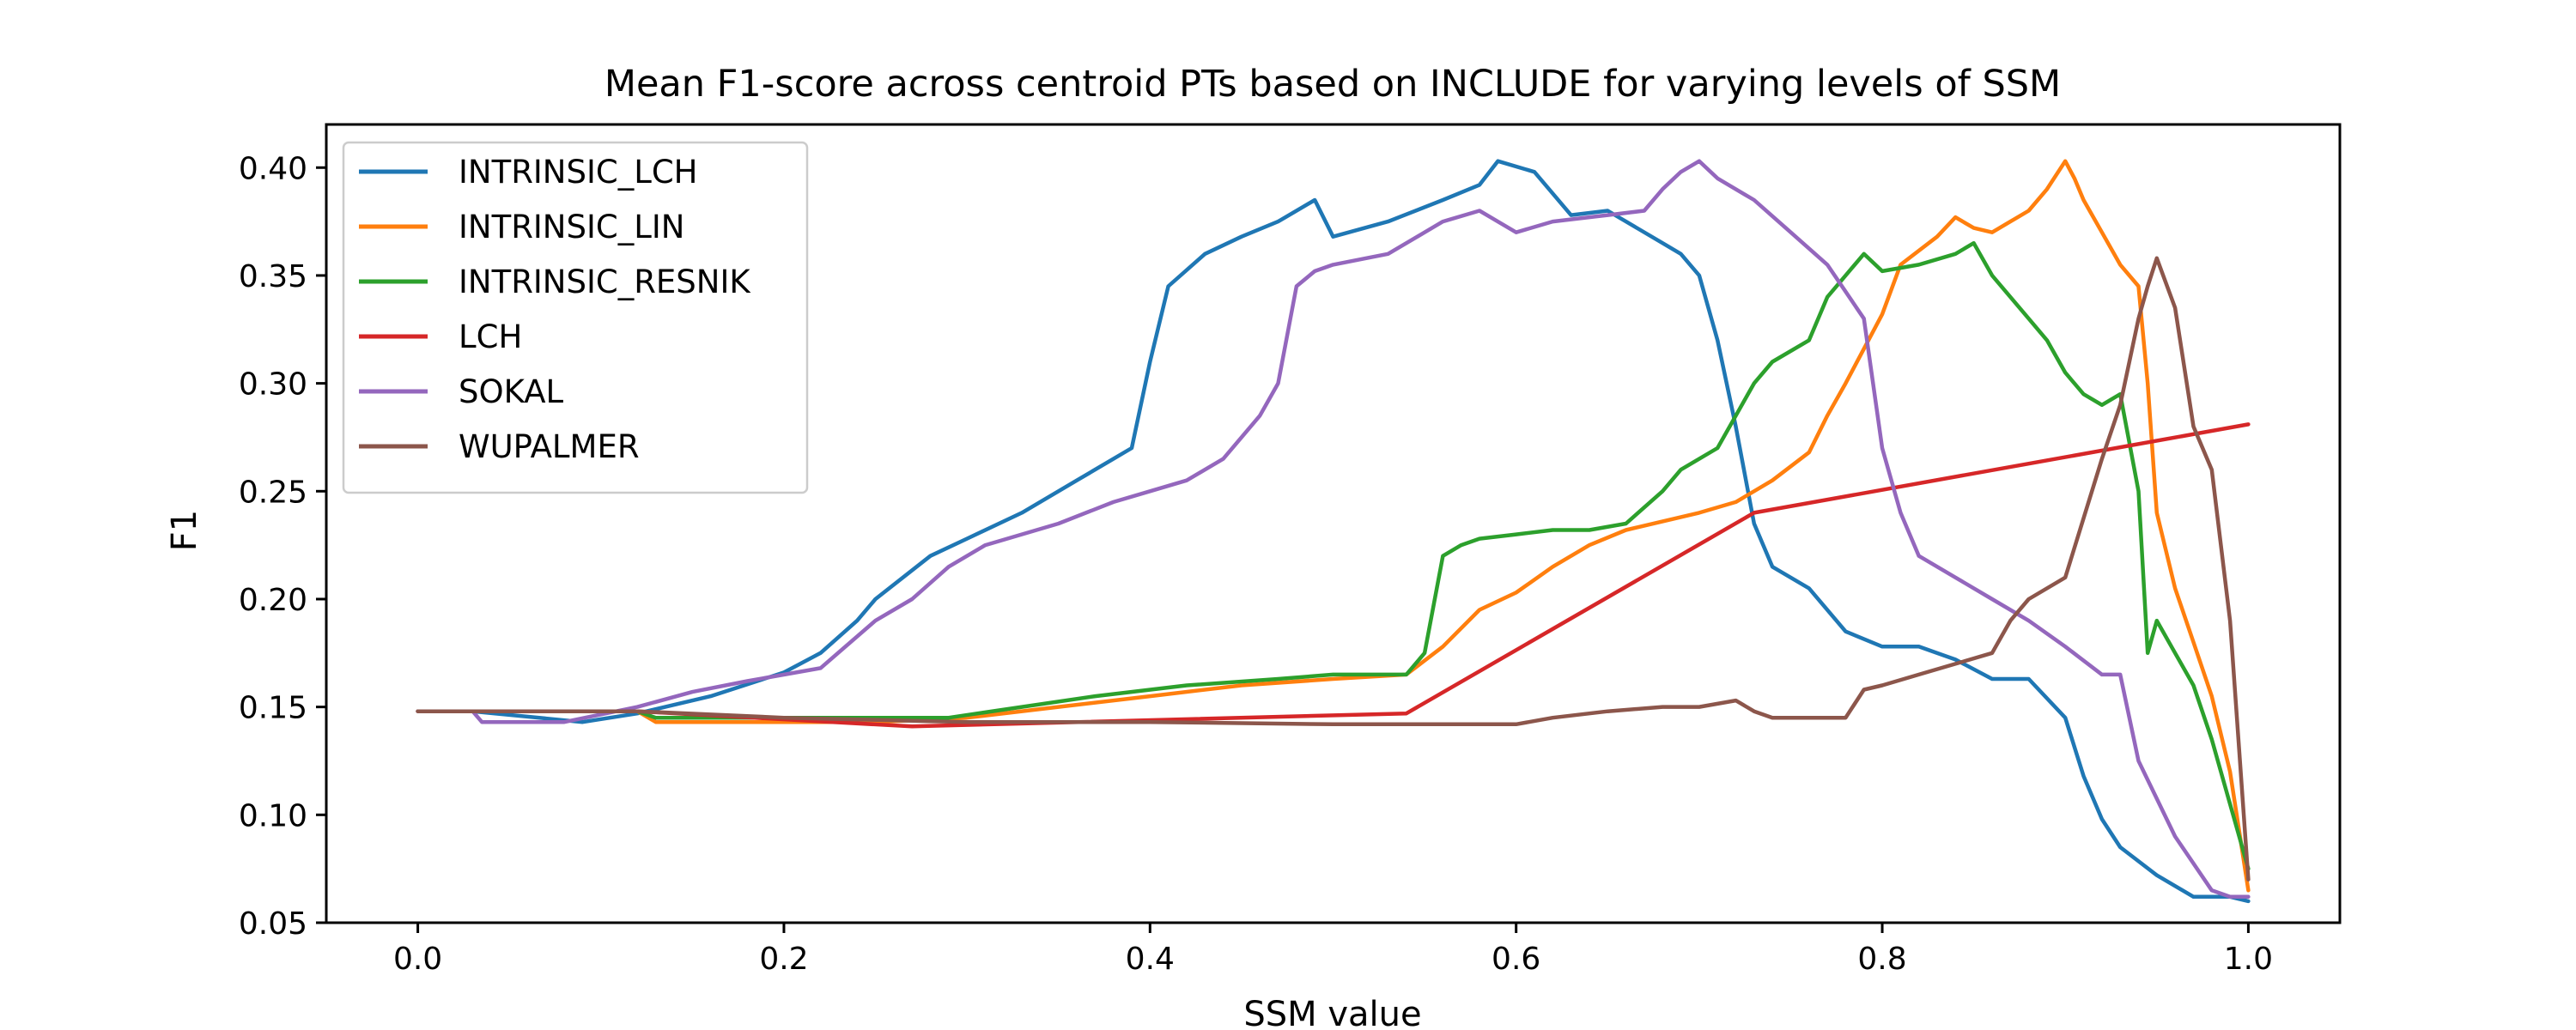 Image resolution: width=2576 pixels, height=1030 pixels. I want to click on legend-box, so click(576, 317).